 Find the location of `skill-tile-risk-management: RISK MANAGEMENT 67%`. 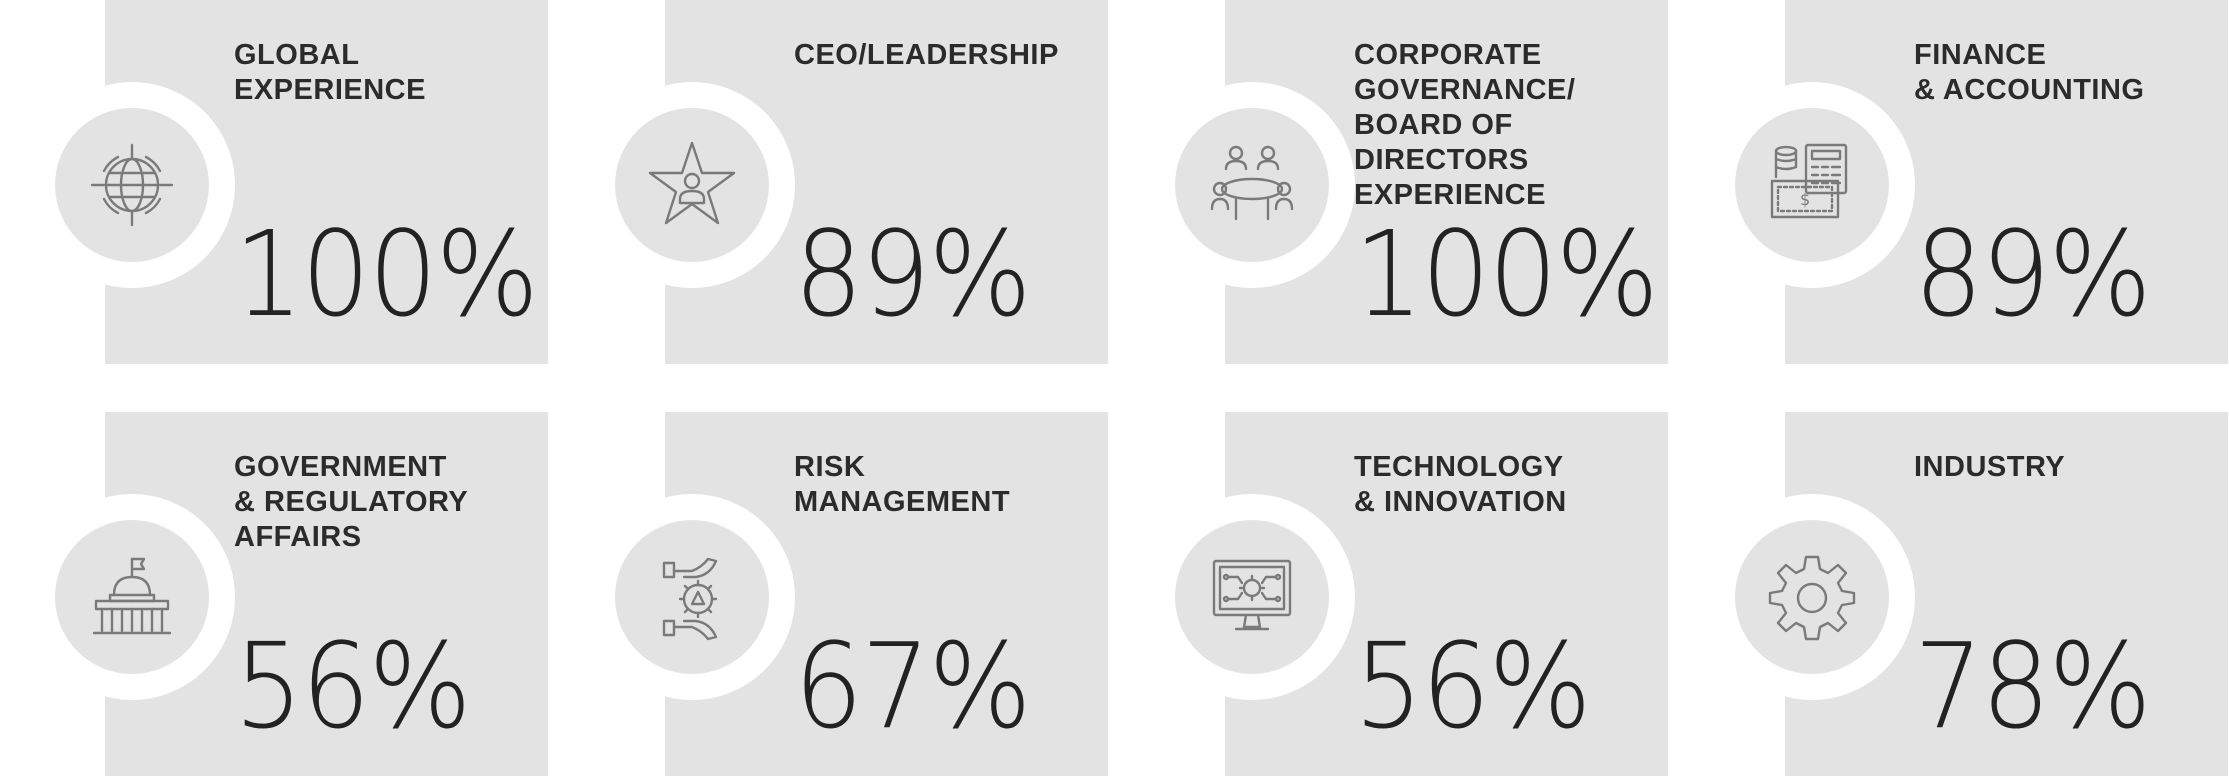

skill-tile-risk-management: RISK MANAGEMENT 67% is located at coordinates (863, 594).